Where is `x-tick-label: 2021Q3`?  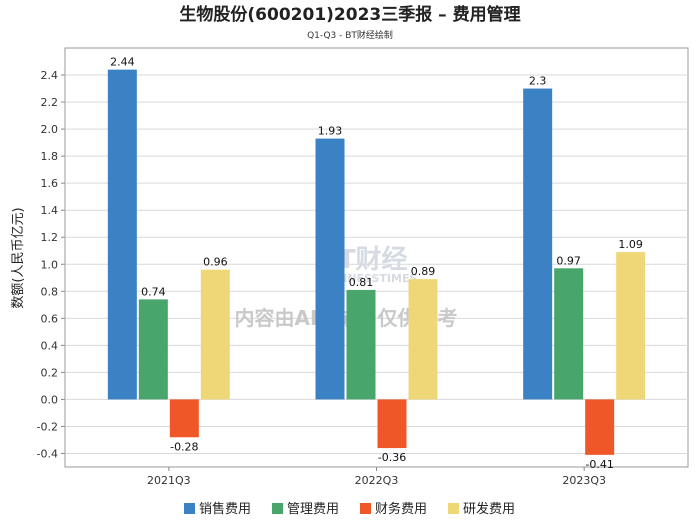 x-tick-label: 2021Q3 is located at coordinates (169, 480).